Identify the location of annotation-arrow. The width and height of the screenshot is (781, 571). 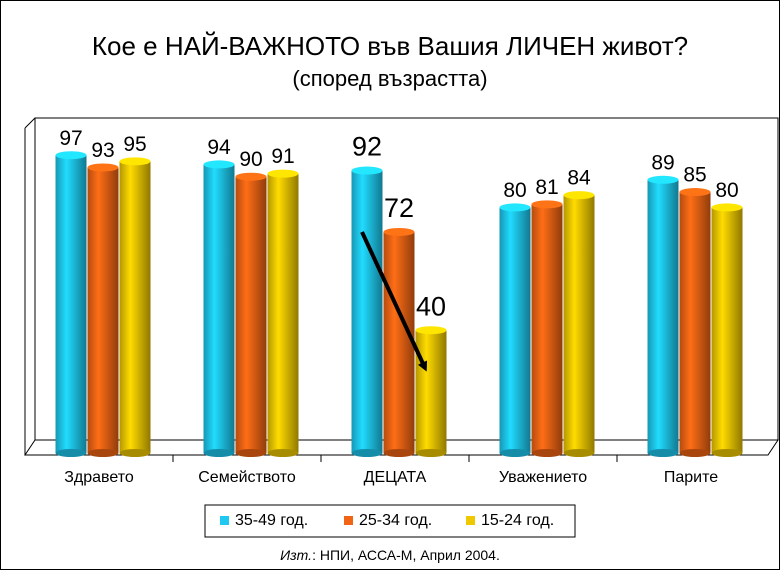
(394, 301).